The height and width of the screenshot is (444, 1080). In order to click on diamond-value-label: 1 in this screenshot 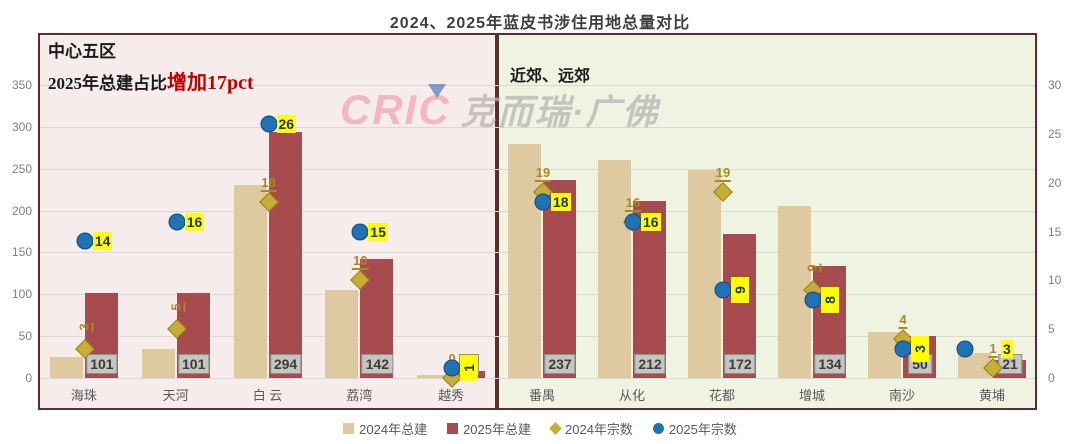, I will do `click(993, 350)`.